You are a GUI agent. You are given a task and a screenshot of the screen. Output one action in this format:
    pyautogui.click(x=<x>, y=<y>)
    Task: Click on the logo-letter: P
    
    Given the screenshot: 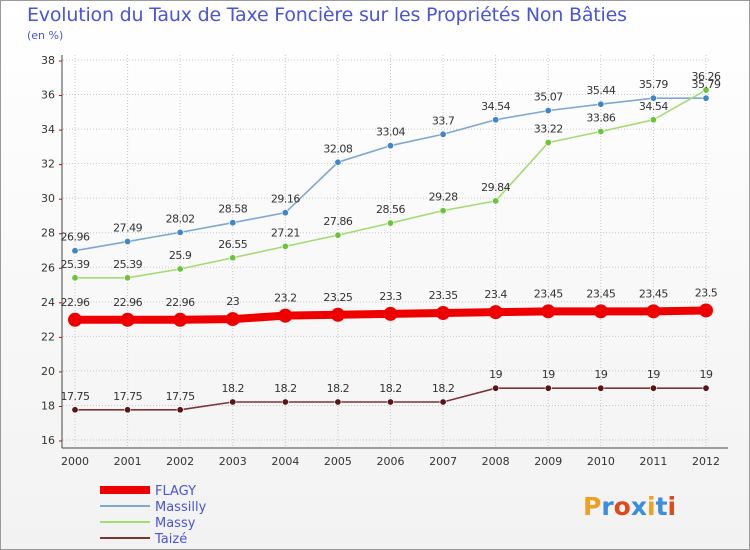 What is the action you would take?
    pyautogui.click(x=592, y=506)
    